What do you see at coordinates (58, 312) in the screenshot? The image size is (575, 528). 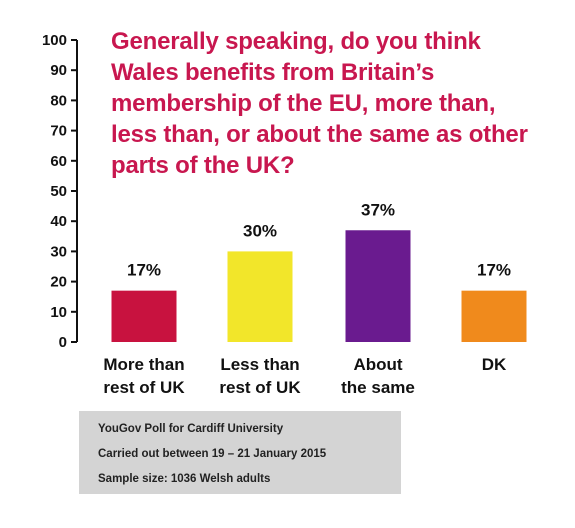 I see `y-tick-label: 10` at bounding box center [58, 312].